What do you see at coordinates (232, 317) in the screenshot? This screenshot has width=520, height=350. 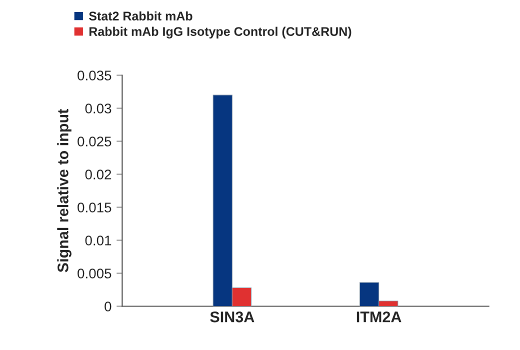 I see `x-tick-label: SIN3A` at bounding box center [232, 317].